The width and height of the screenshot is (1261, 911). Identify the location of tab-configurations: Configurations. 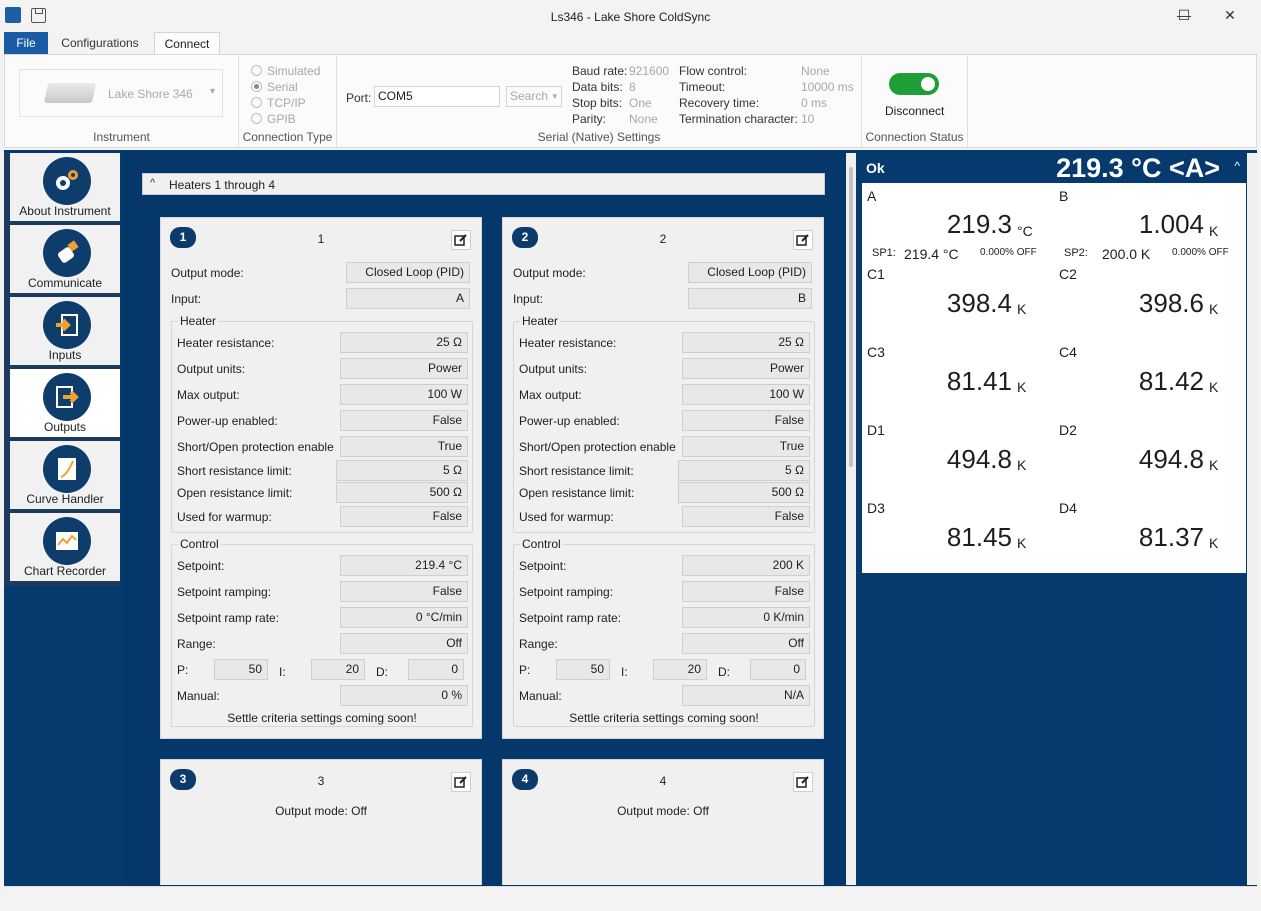
(100, 43).